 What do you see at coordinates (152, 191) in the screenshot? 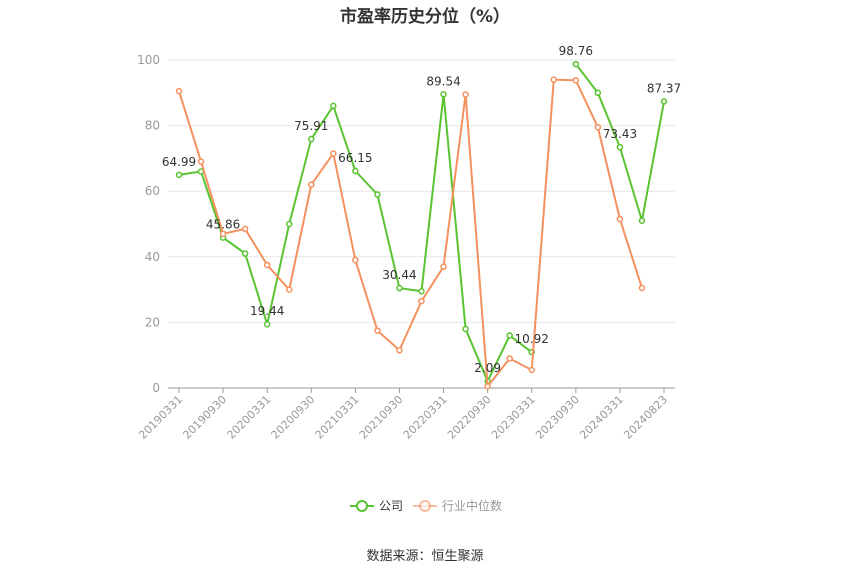
I see `y-tick-label: 60` at bounding box center [152, 191].